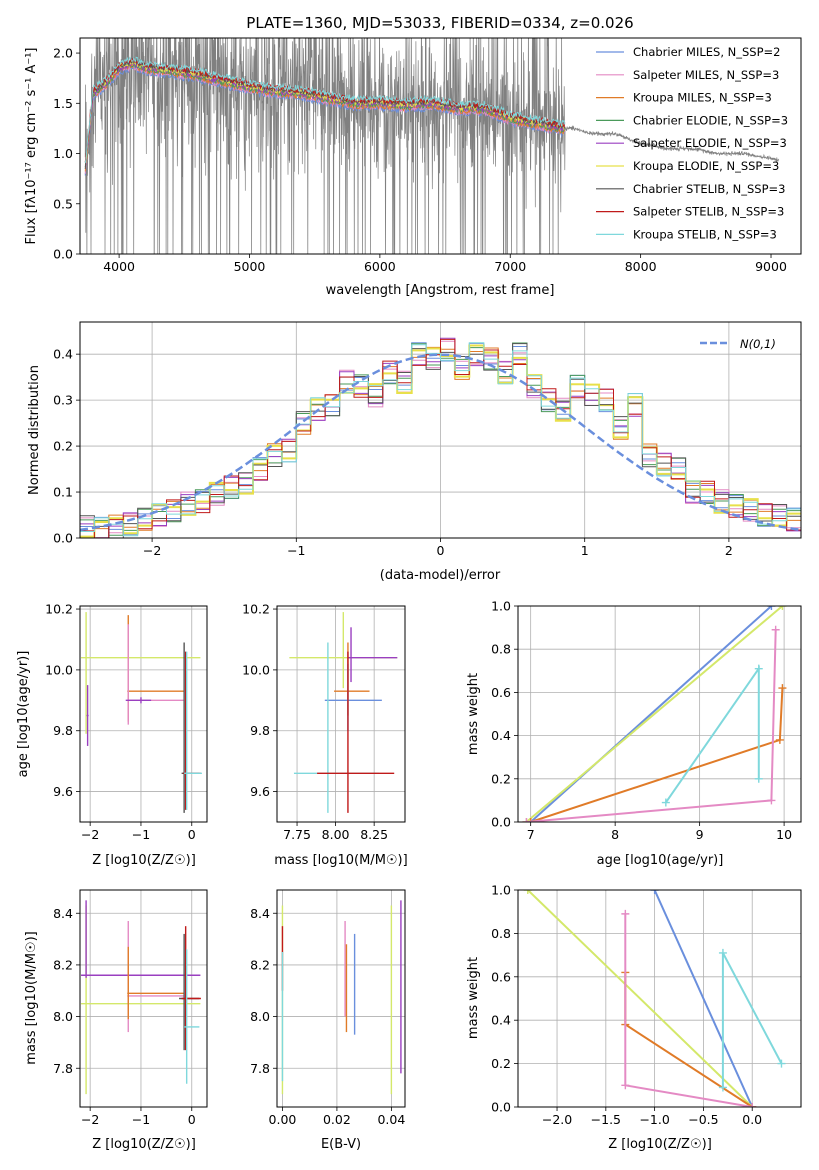 The height and width of the screenshot is (1170, 819). What do you see at coordinates (63, 400) in the screenshot?
I see `y-tick-label: 0.3` at bounding box center [63, 400].